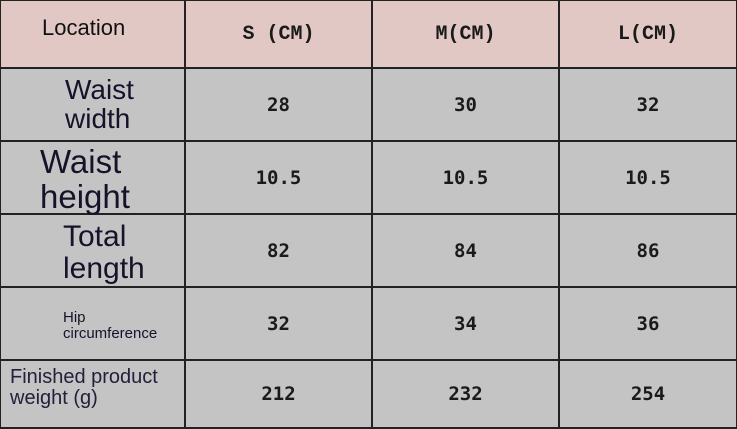 Image resolution: width=737 pixels, height=429 pixels. I want to click on cell-m: 10.5, so click(465, 177).